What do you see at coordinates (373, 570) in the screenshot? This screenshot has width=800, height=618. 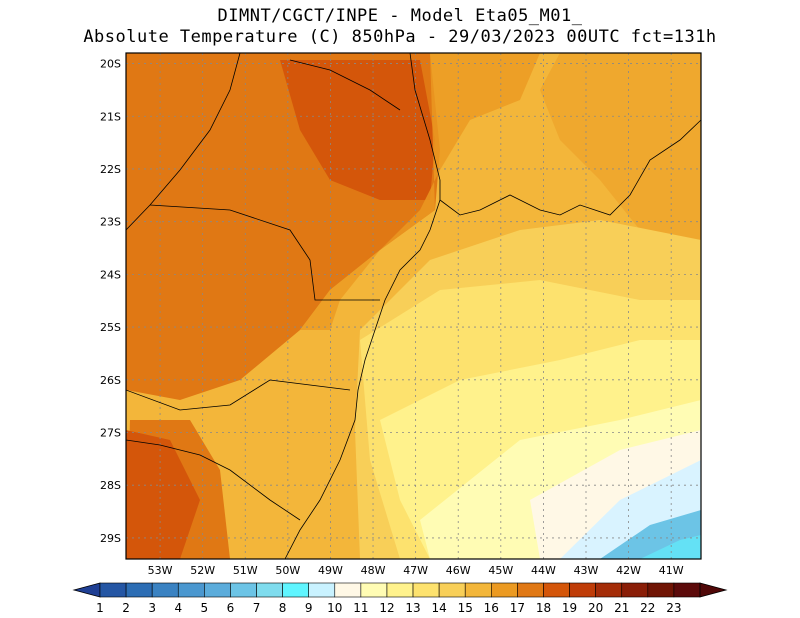 I see `lon-tick-label: 48W` at bounding box center [373, 570].